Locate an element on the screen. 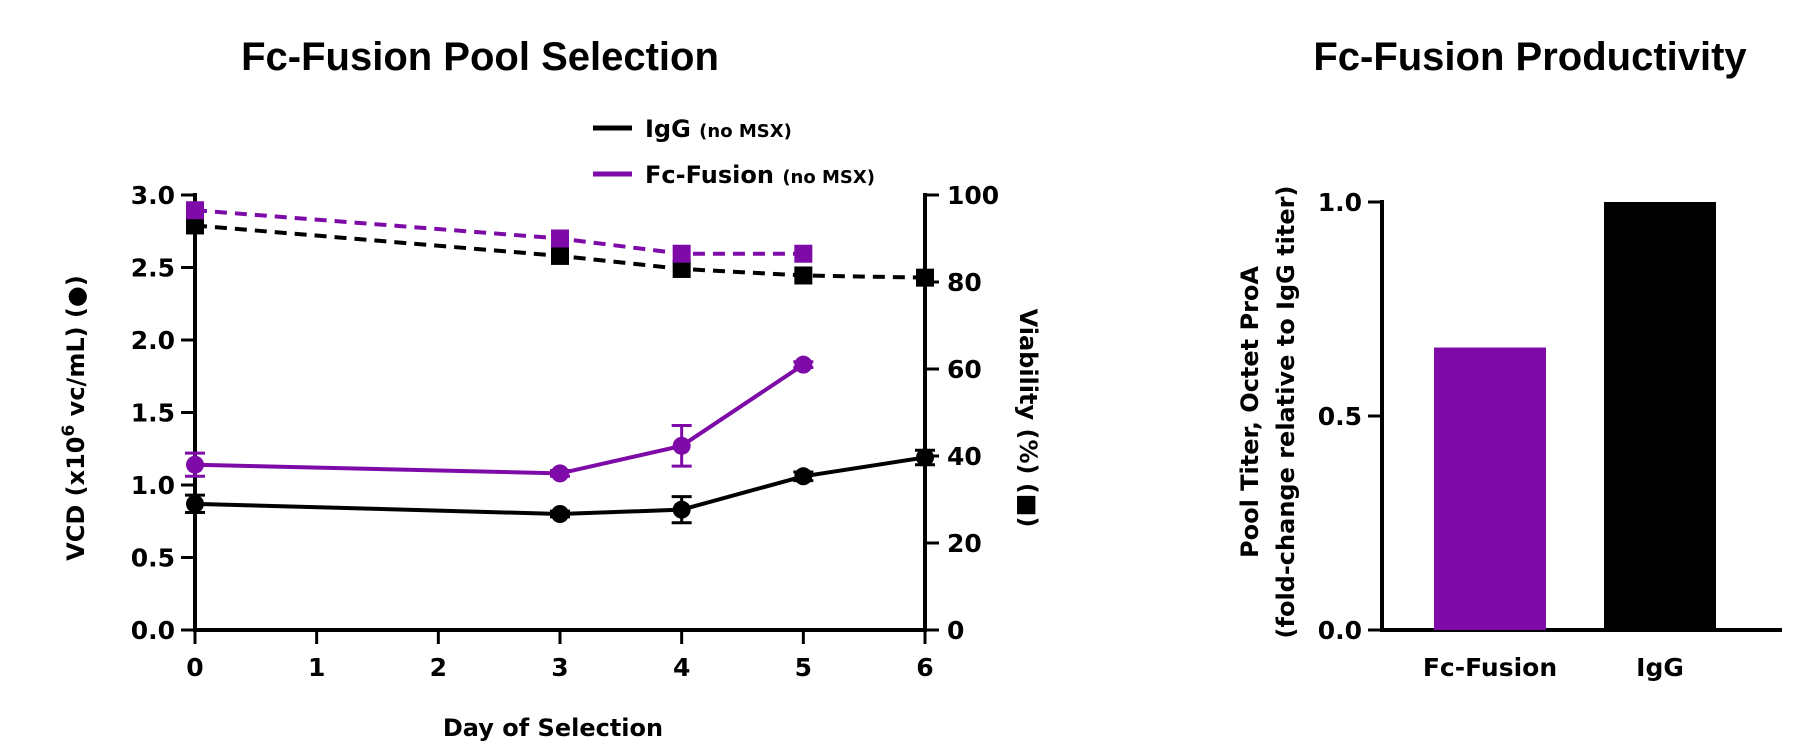  y2-tick-label: 60 is located at coordinates (964, 369).